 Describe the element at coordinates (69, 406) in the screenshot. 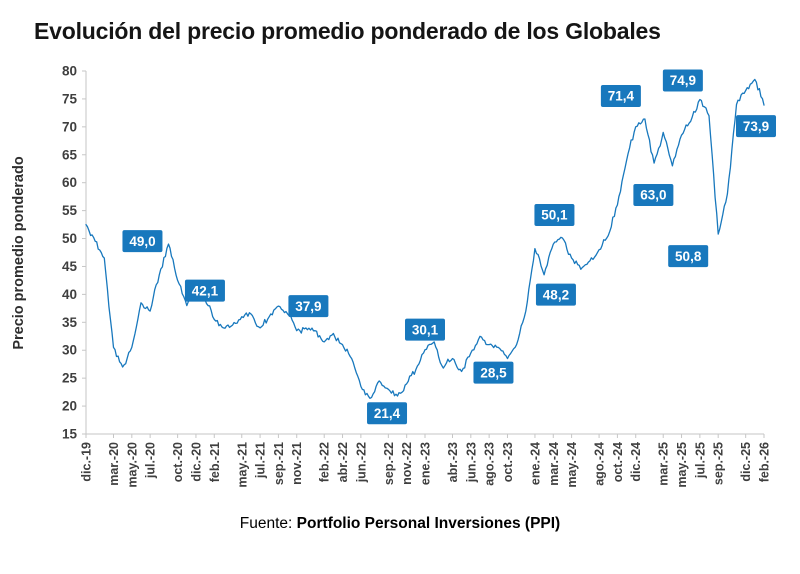

I see `y-tick-label: 20` at that location.